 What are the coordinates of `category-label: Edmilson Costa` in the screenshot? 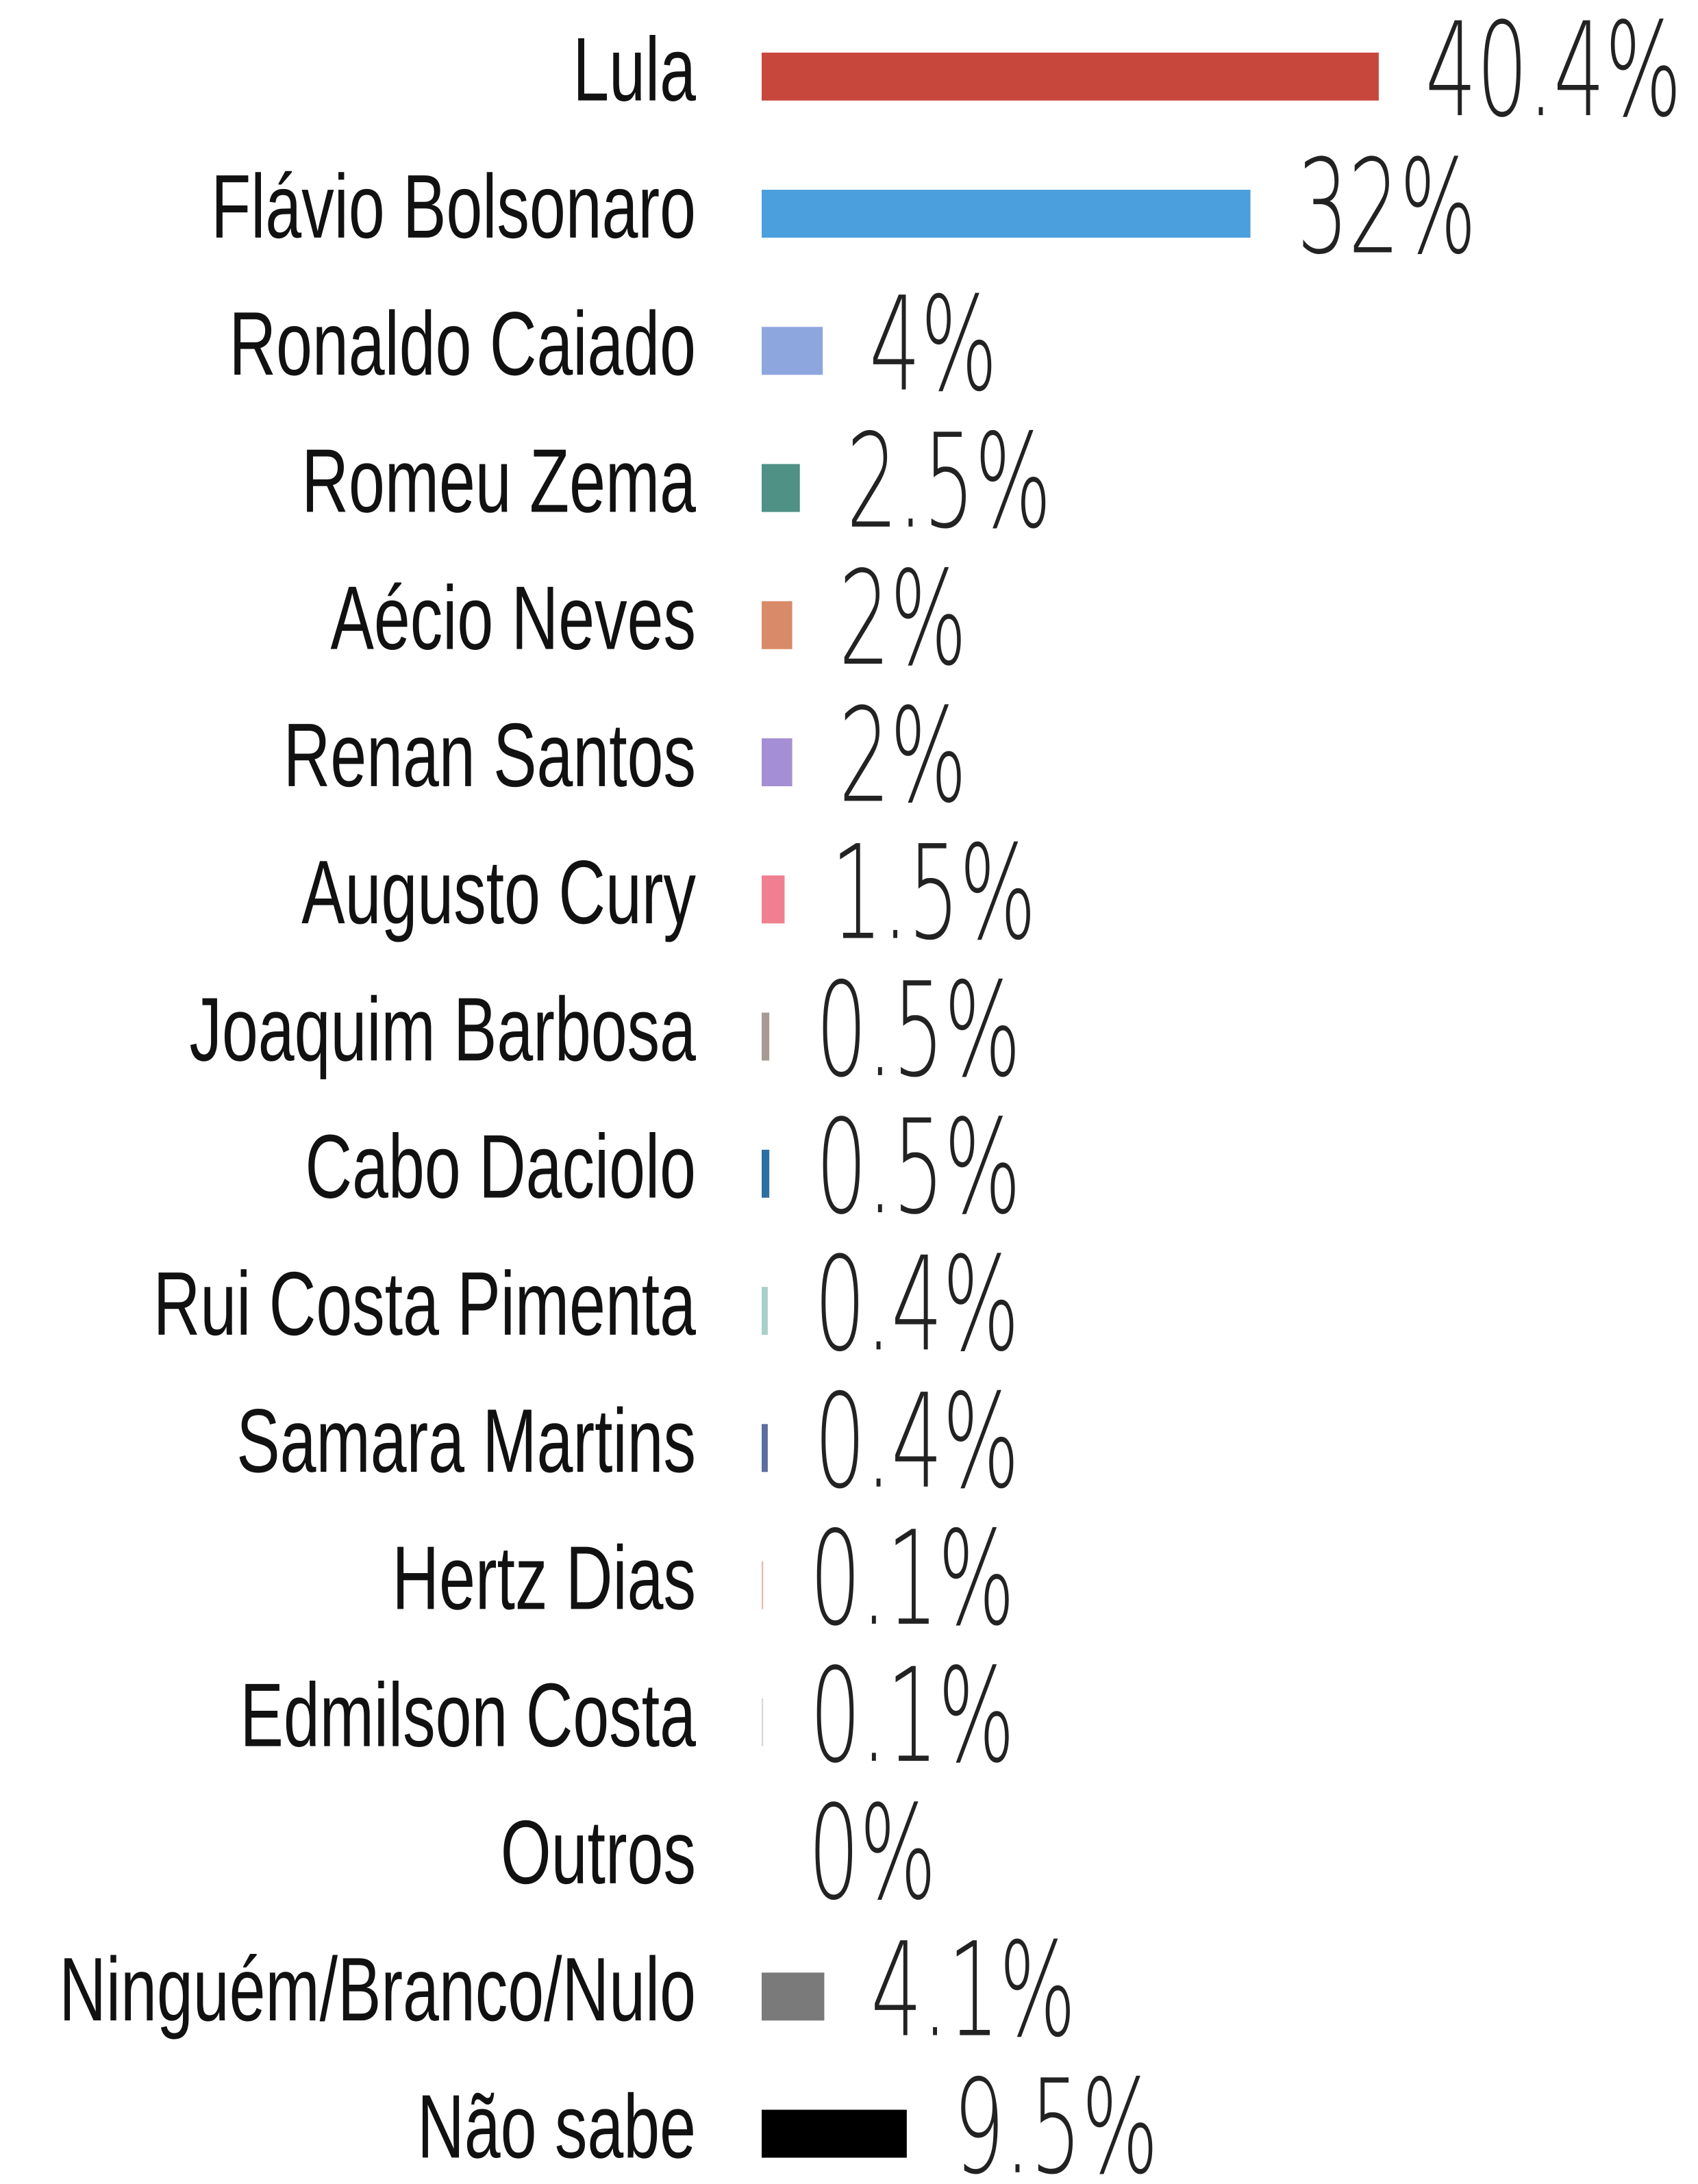 It's located at (468, 1715).